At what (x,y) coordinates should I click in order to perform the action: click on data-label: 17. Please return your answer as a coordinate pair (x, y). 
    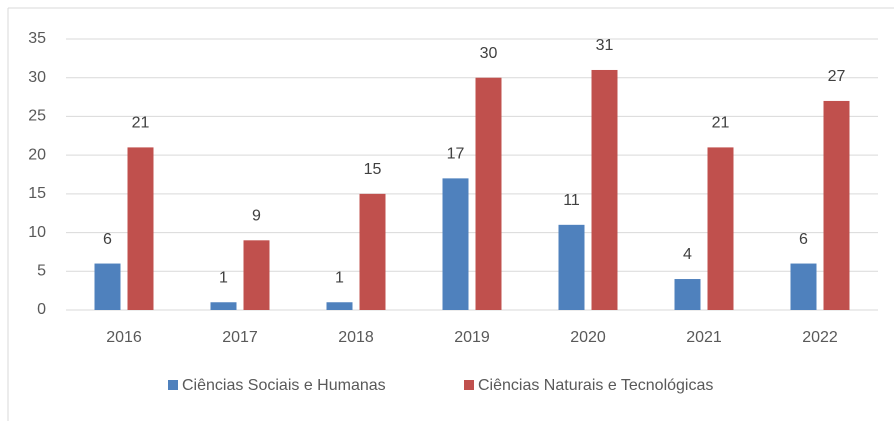
    Looking at the image, I should click on (456, 154).